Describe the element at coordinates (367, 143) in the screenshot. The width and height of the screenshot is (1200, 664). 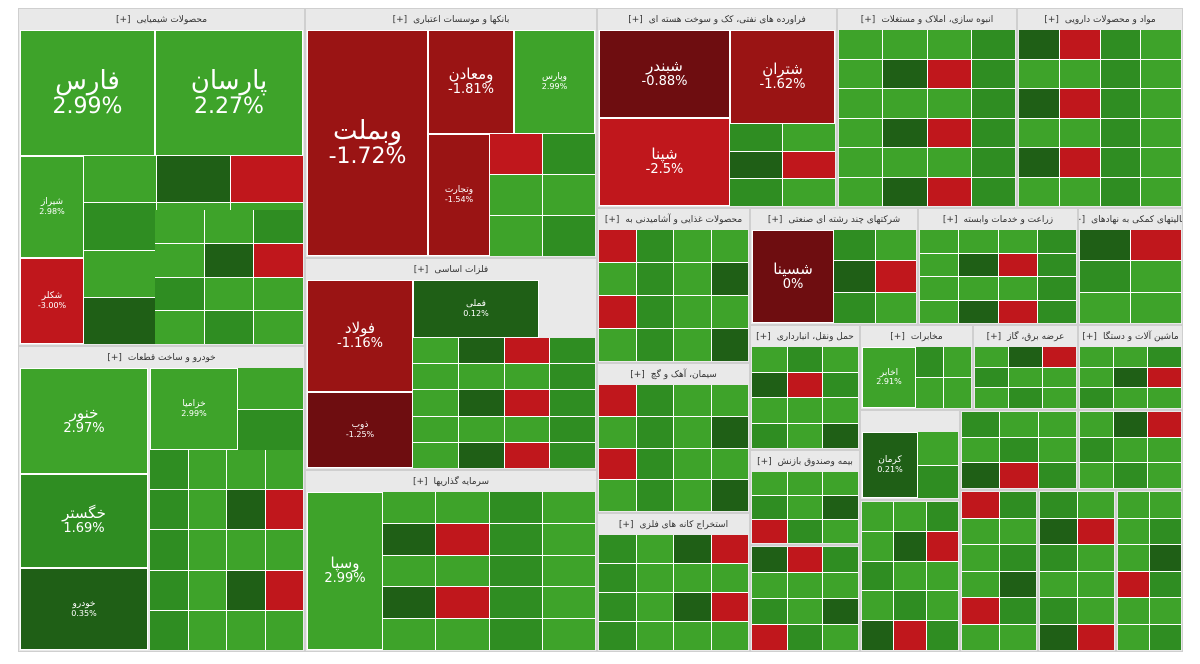
I see `tile-vabemellat: وبملت -1.72%` at that location.